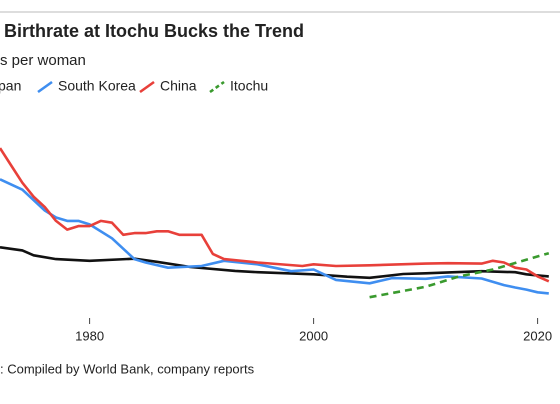  Describe the element at coordinates (10, 86) in the screenshot. I see `legend-label: pan` at that location.